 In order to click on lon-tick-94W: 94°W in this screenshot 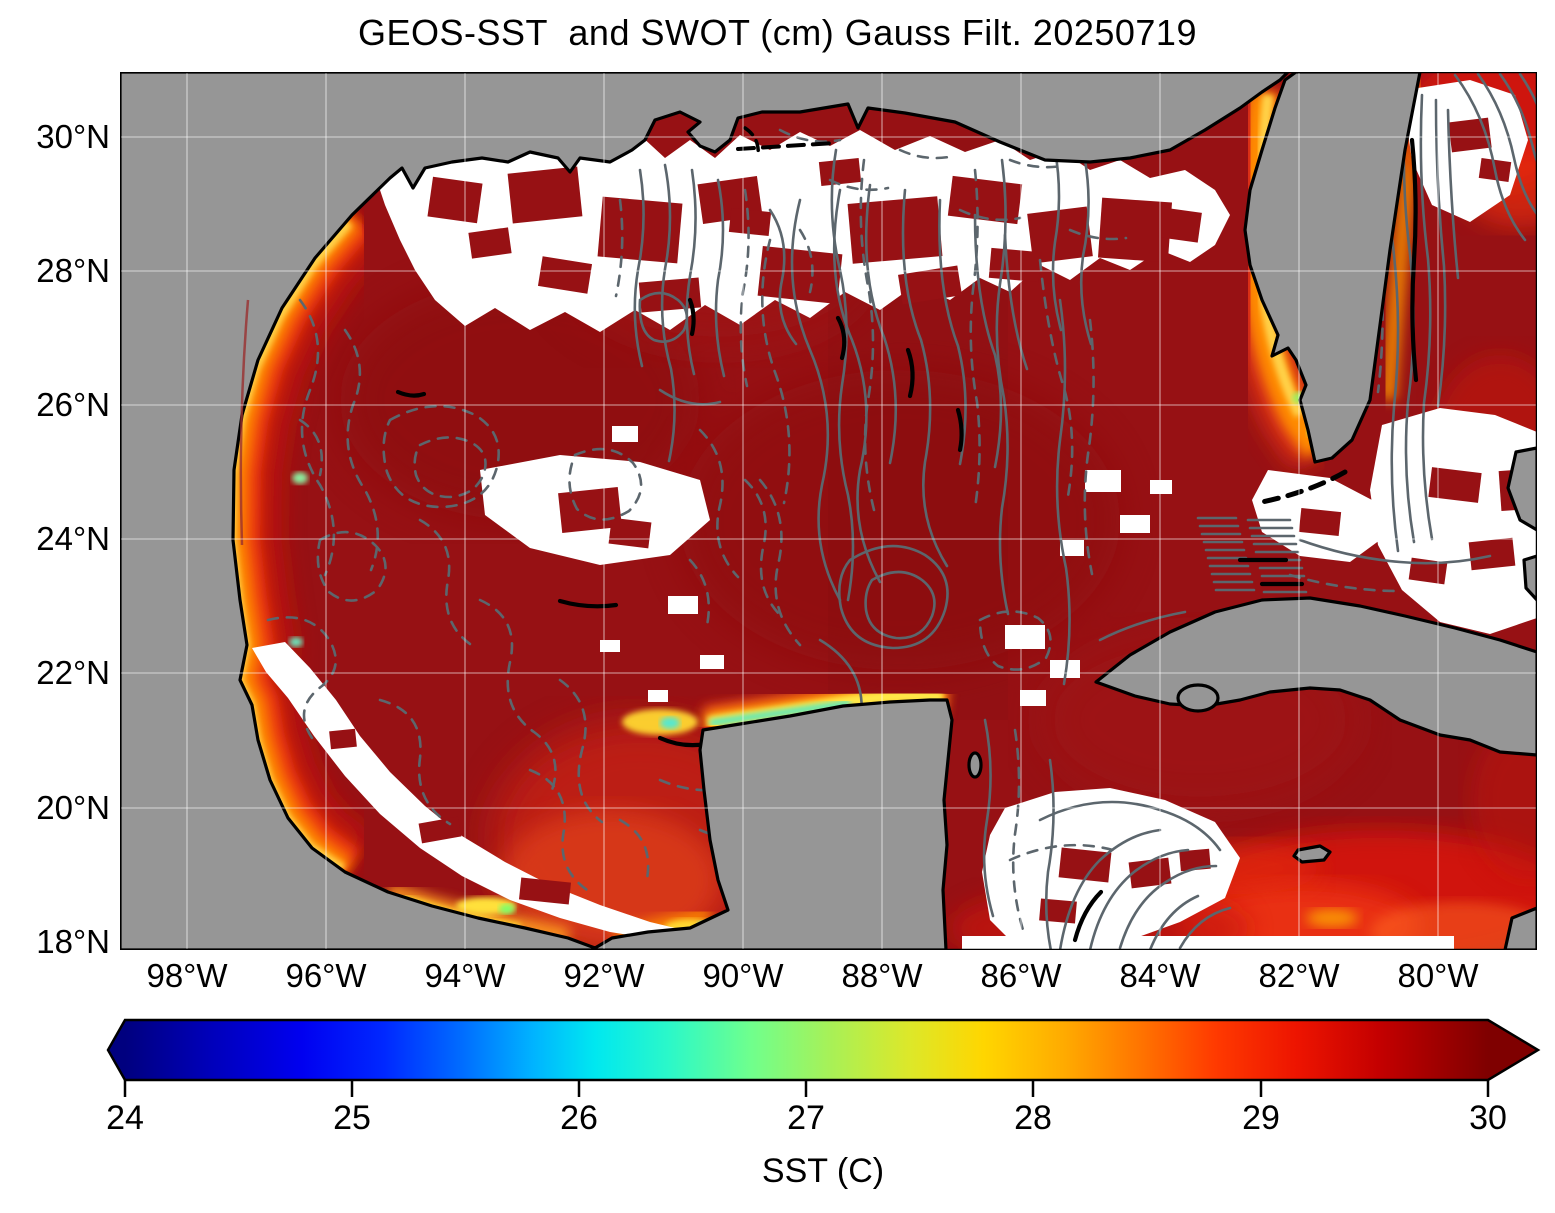, I will do `click(465, 975)`.